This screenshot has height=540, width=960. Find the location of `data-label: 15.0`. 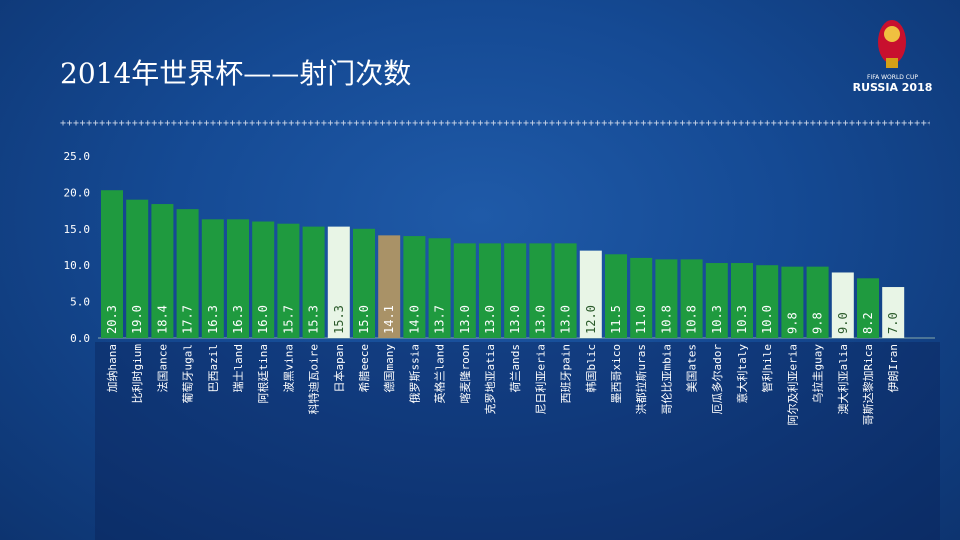

data-label: 15.0 is located at coordinates (364, 319).